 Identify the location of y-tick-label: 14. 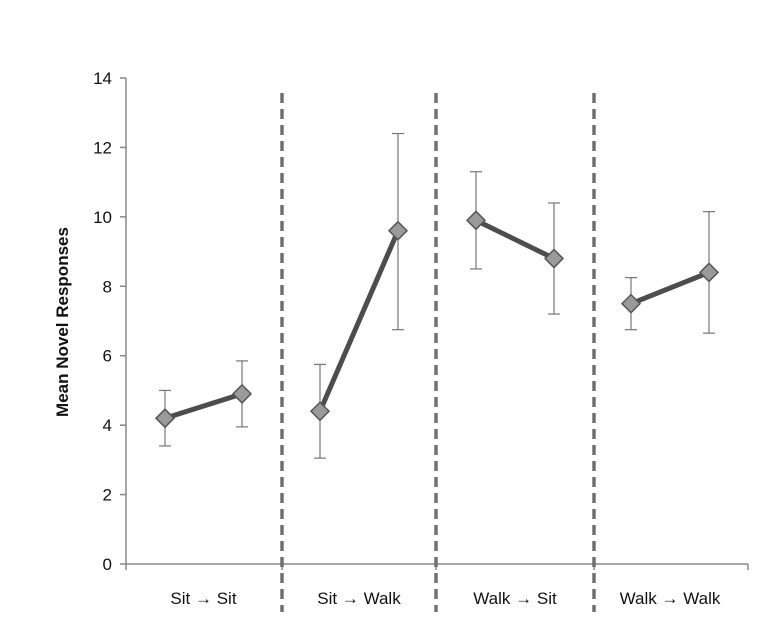
(102, 78).